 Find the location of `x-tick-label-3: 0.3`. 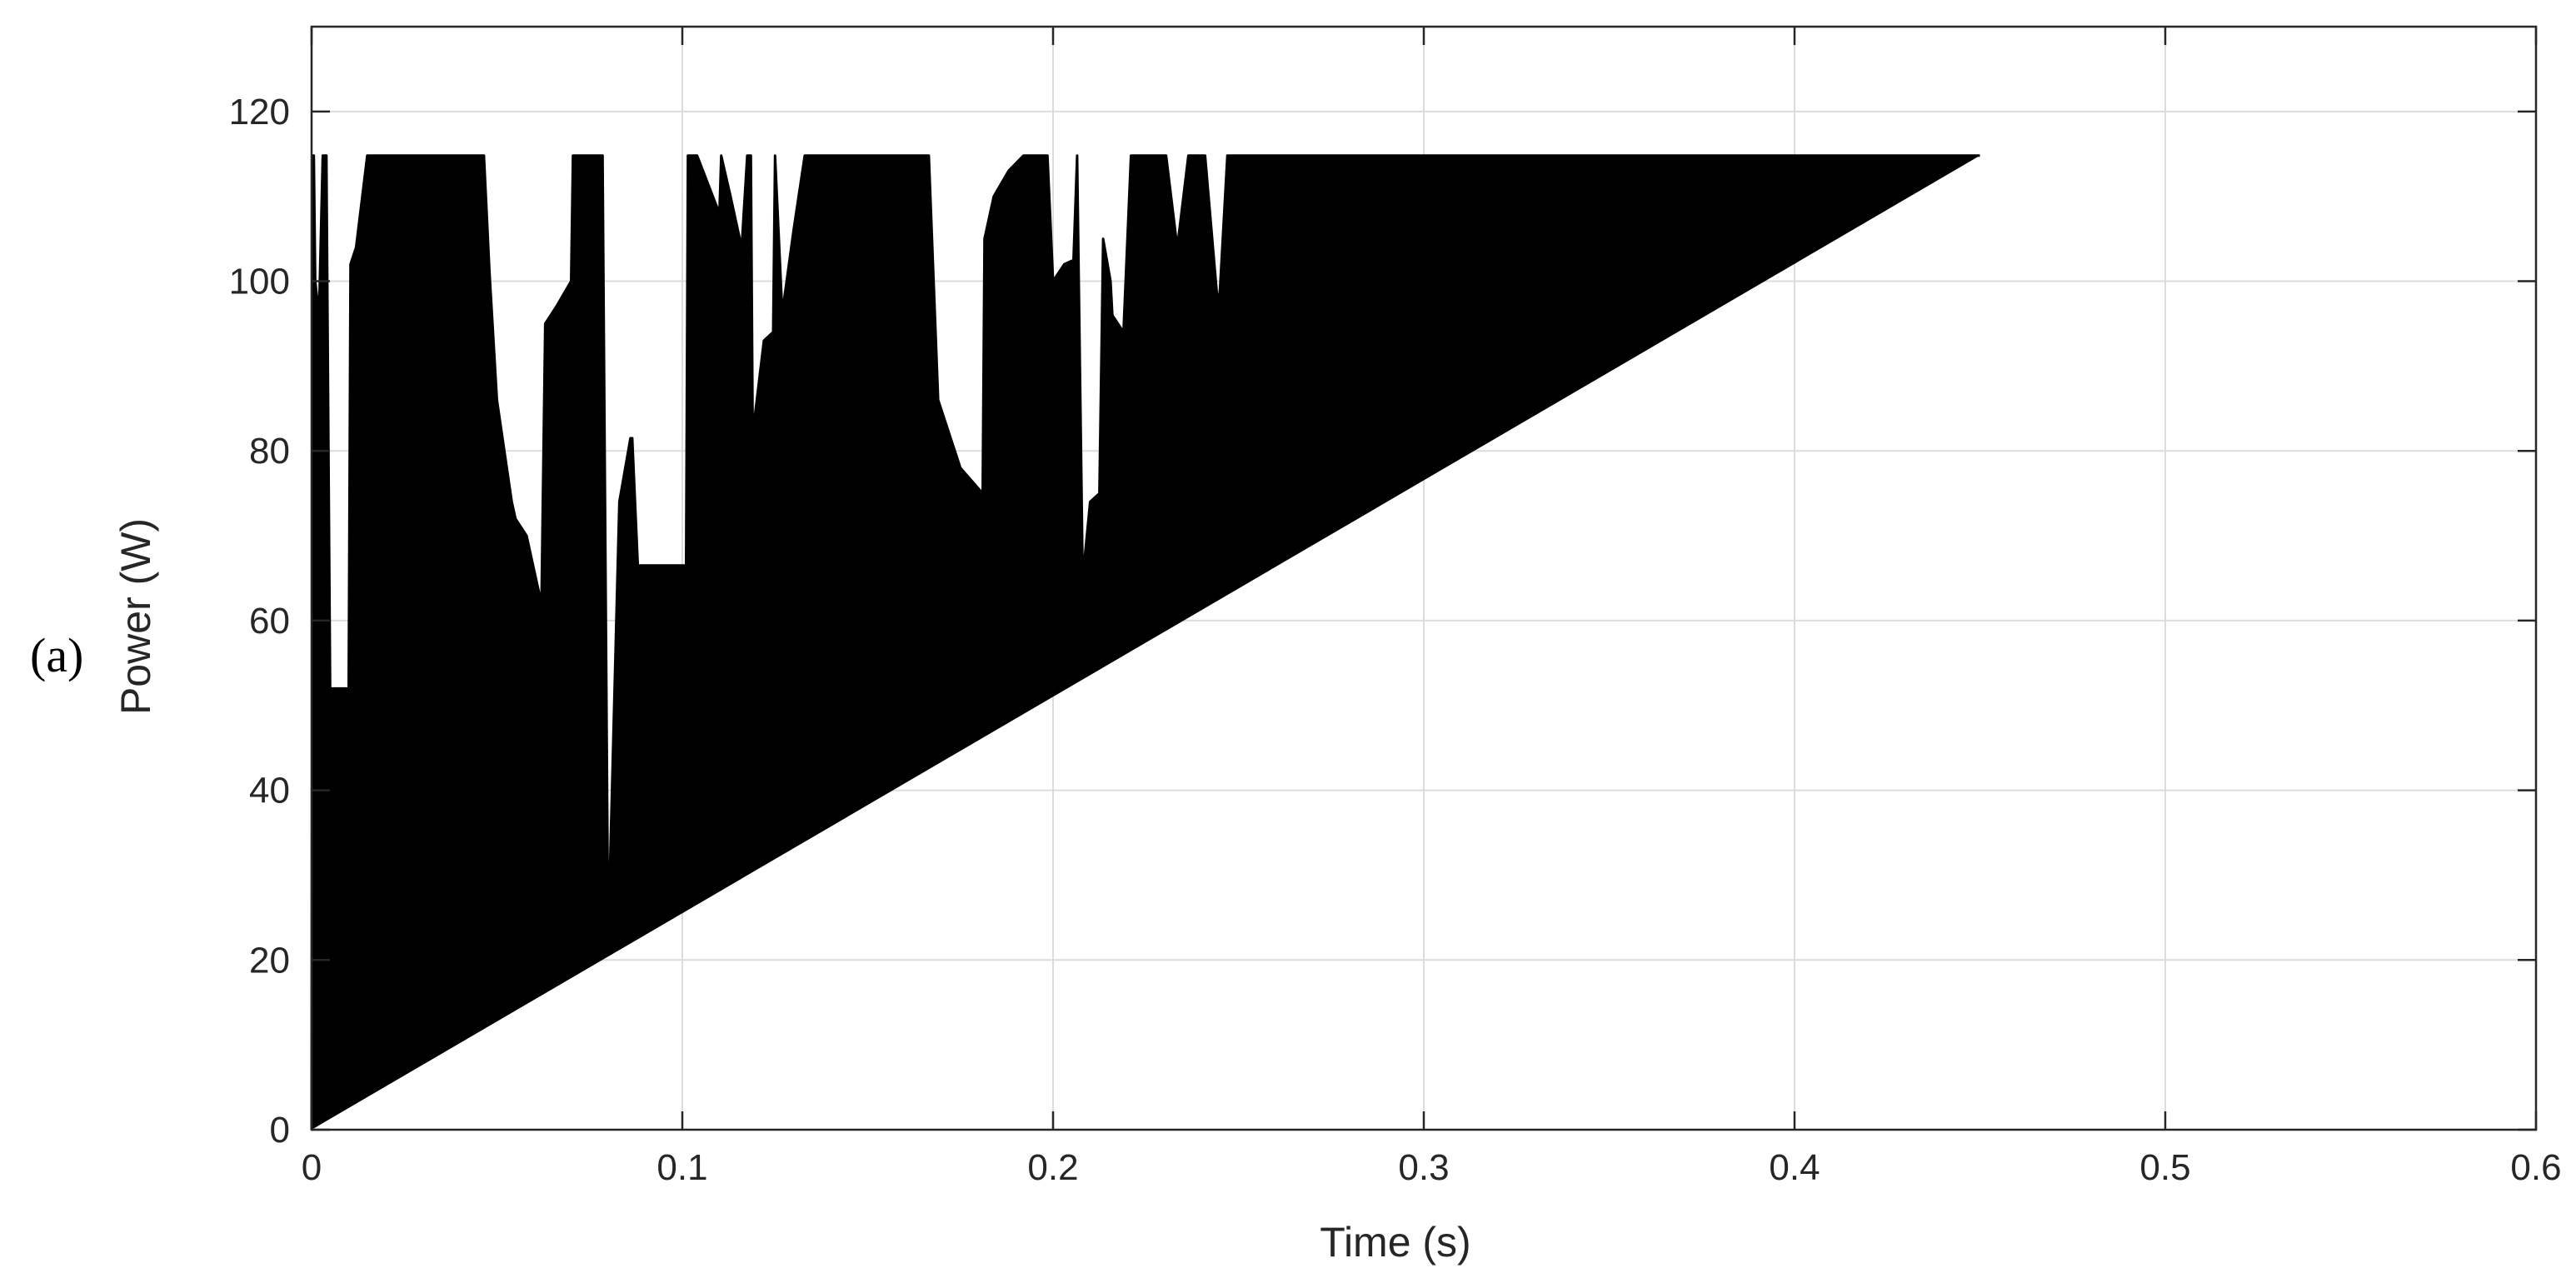

x-tick-label-3: 0.3 is located at coordinates (1423, 1167).